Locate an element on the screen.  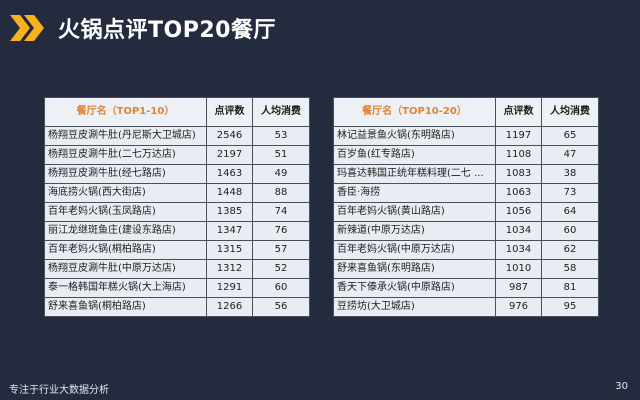
double-chevron-right-icon is located at coordinates (27, 28).